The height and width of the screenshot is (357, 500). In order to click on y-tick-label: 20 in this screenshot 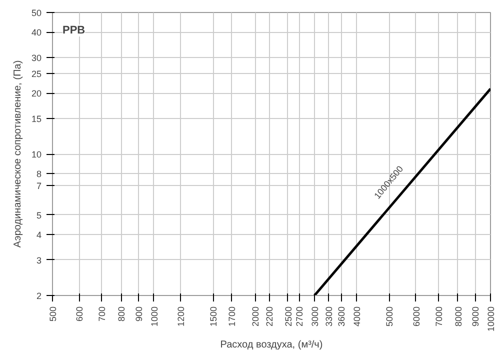, I will do `click(36, 93)`.